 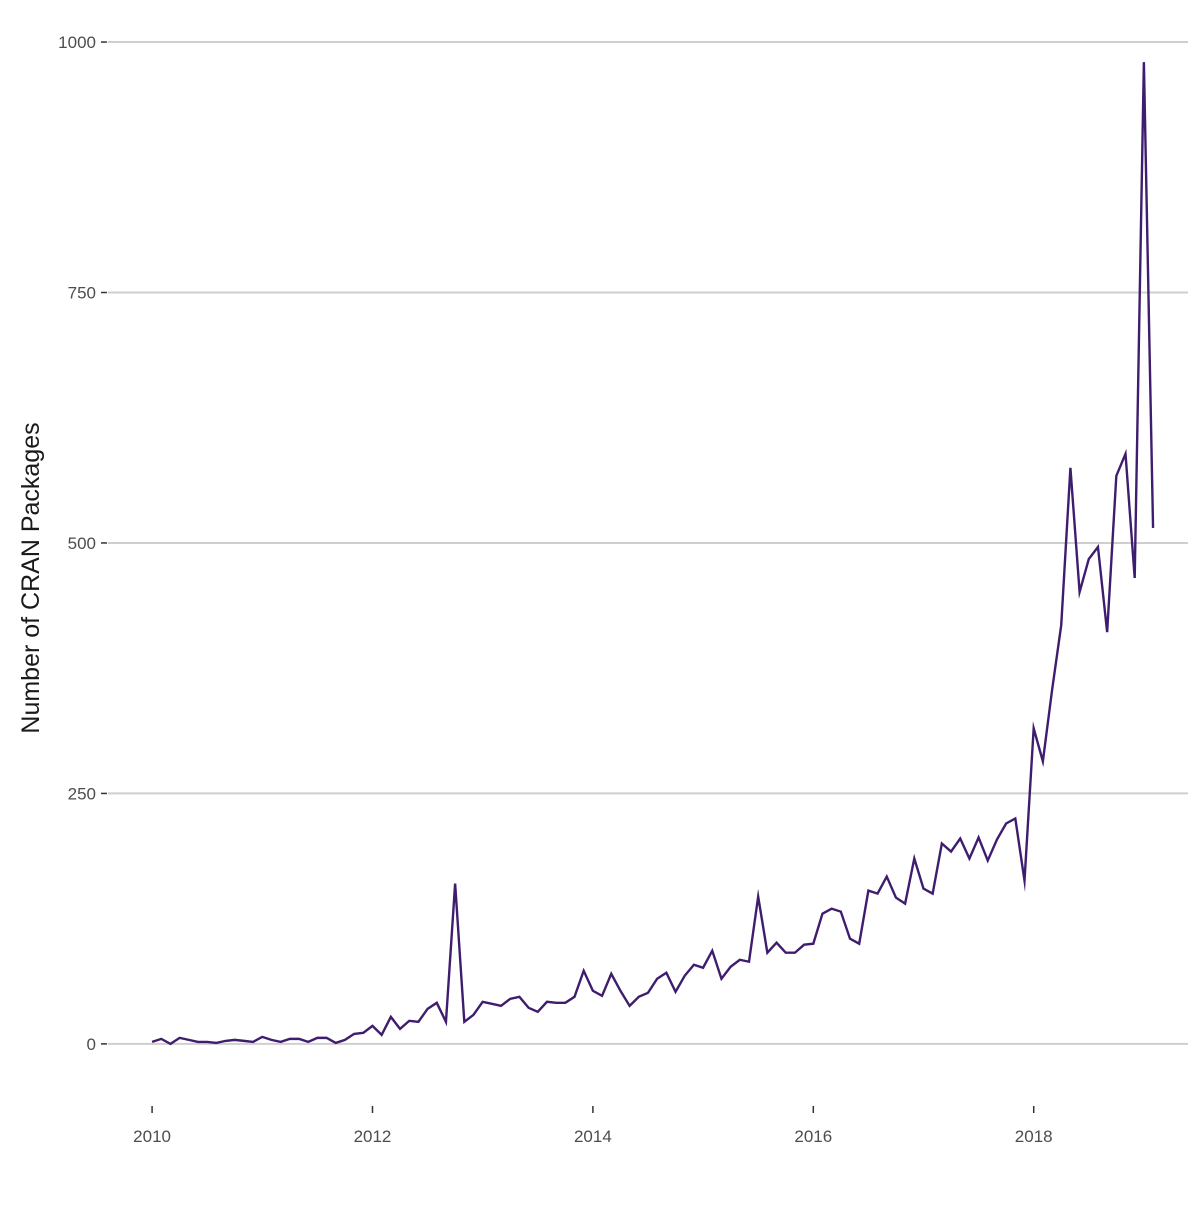 I want to click on y-tick-label-250: 250, so click(x=82, y=793).